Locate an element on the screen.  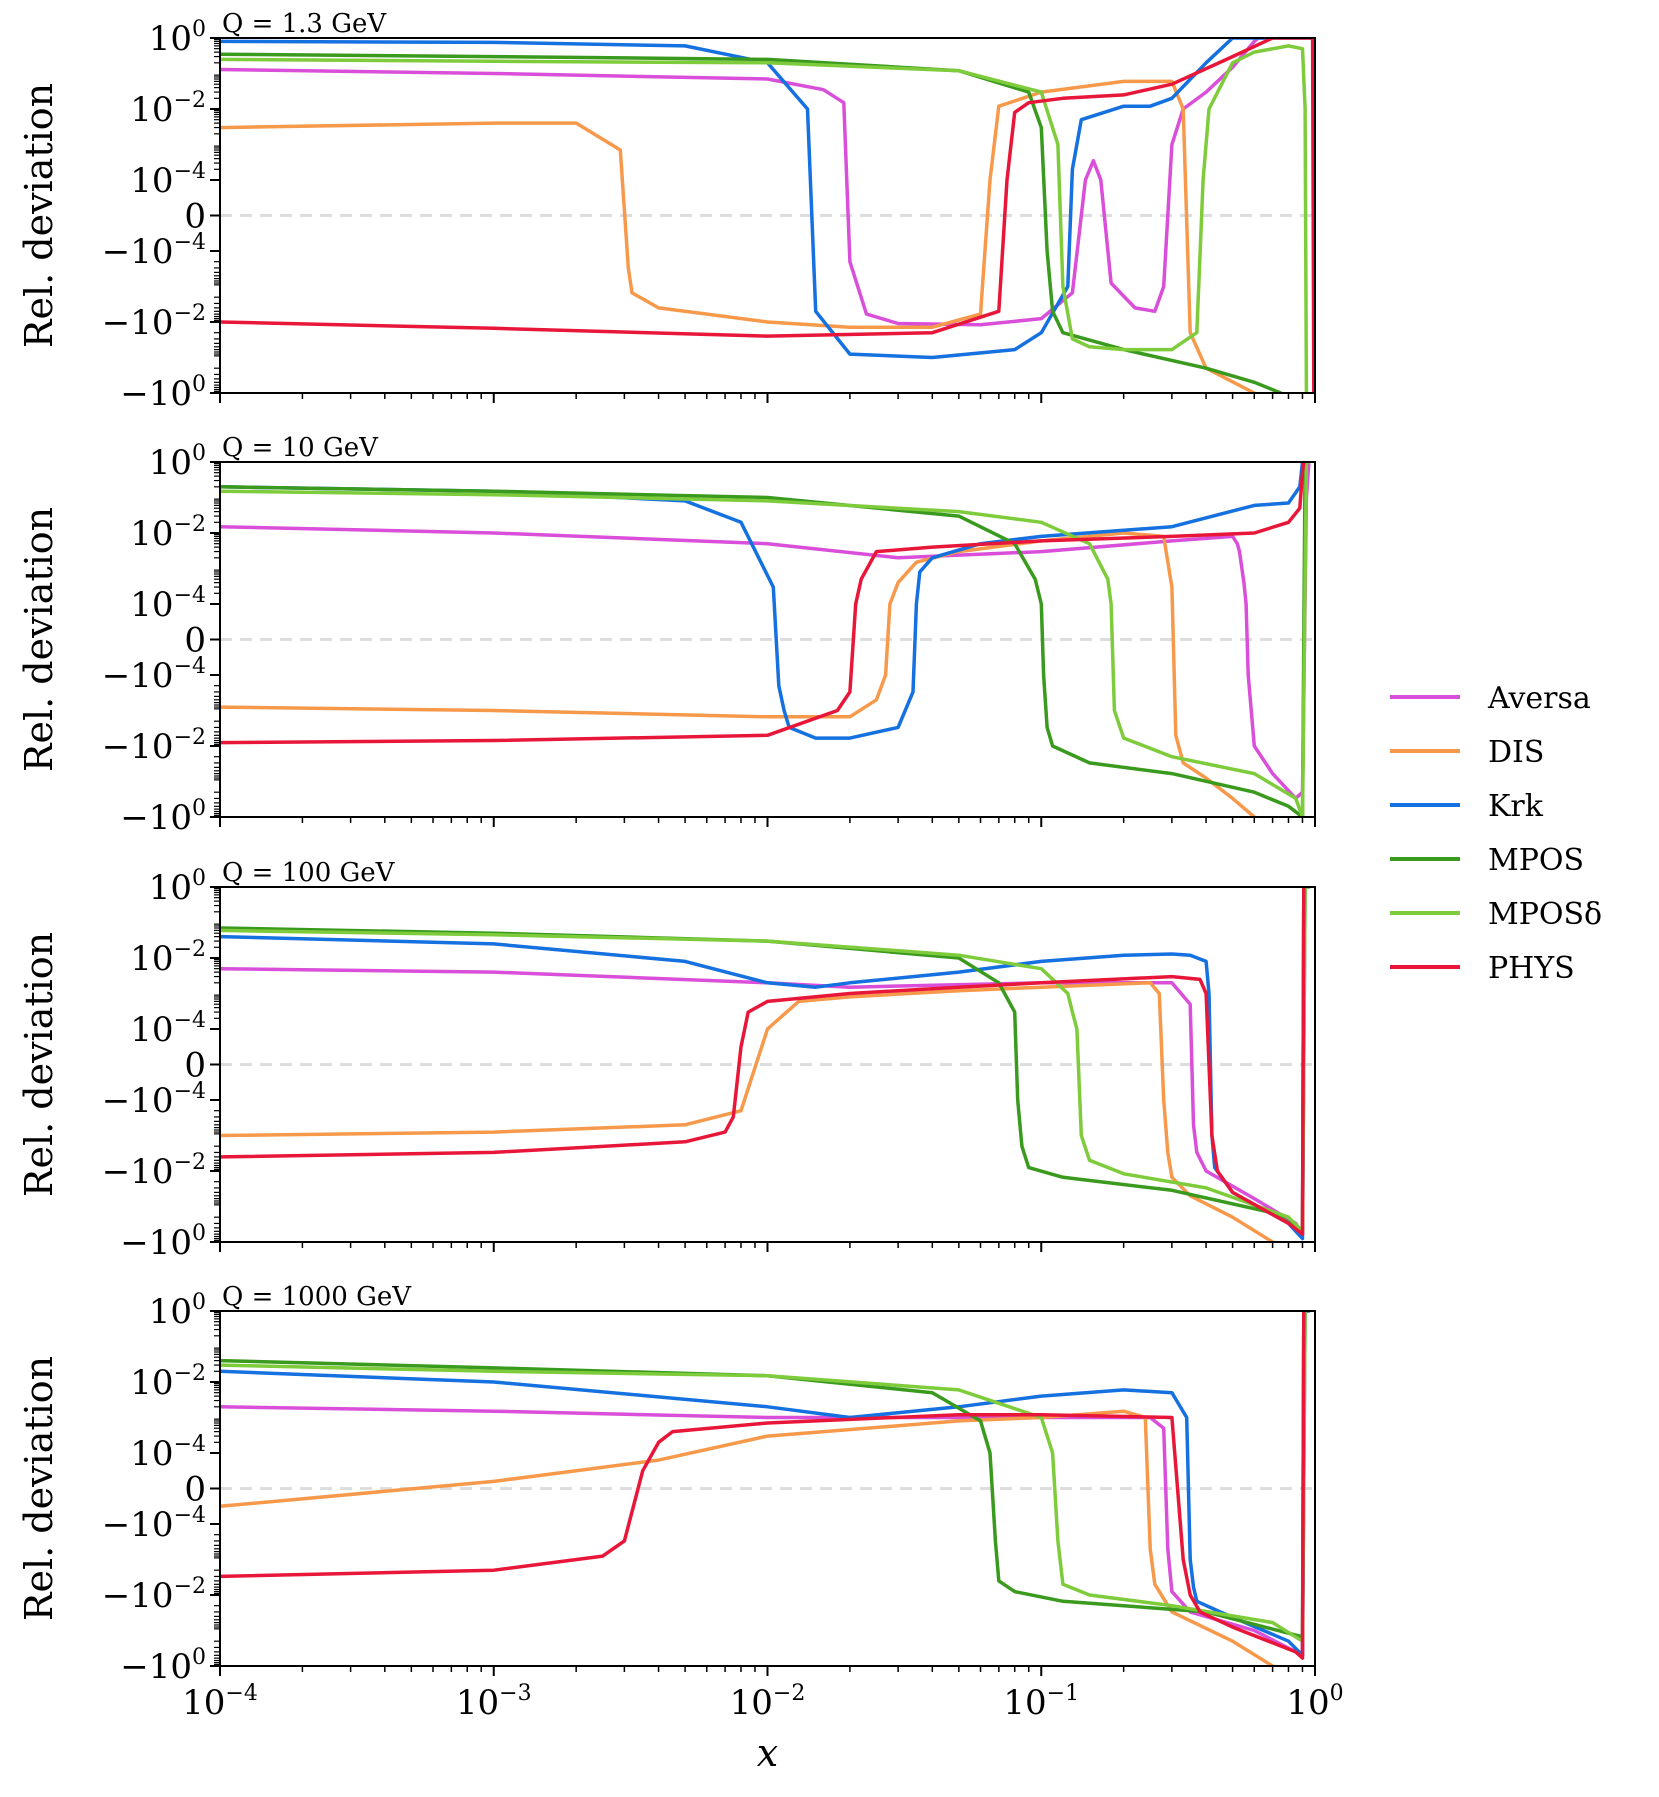
legend-label: PHYS is located at coordinates (1531, 968).